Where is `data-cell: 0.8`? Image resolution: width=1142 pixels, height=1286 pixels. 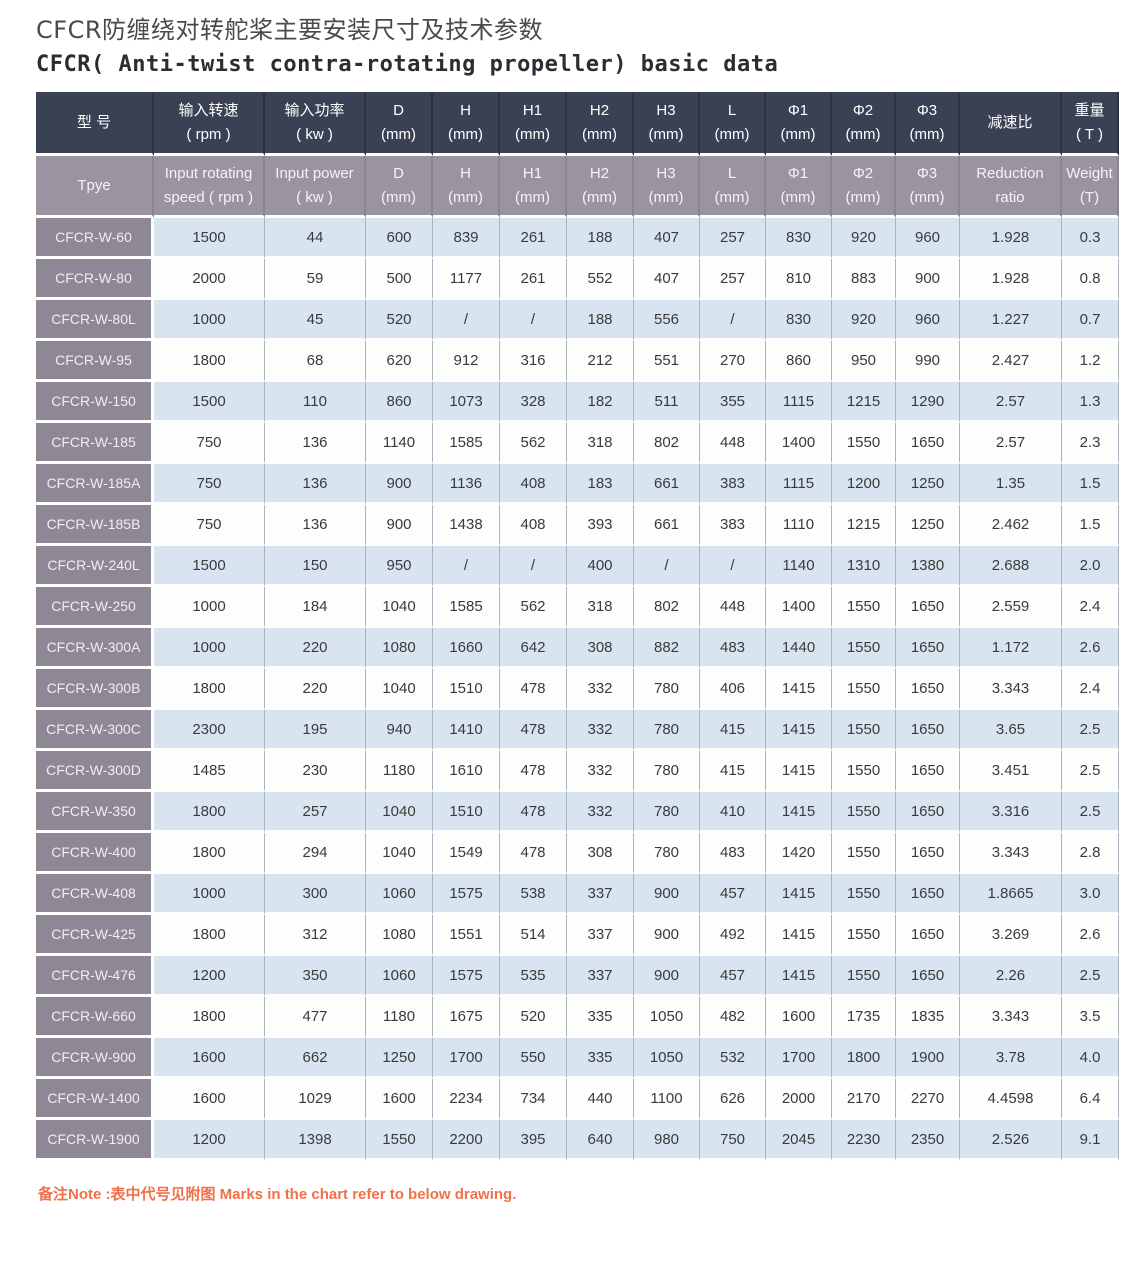 data-cell: 0.8 is located at coordinates (1090, 279).